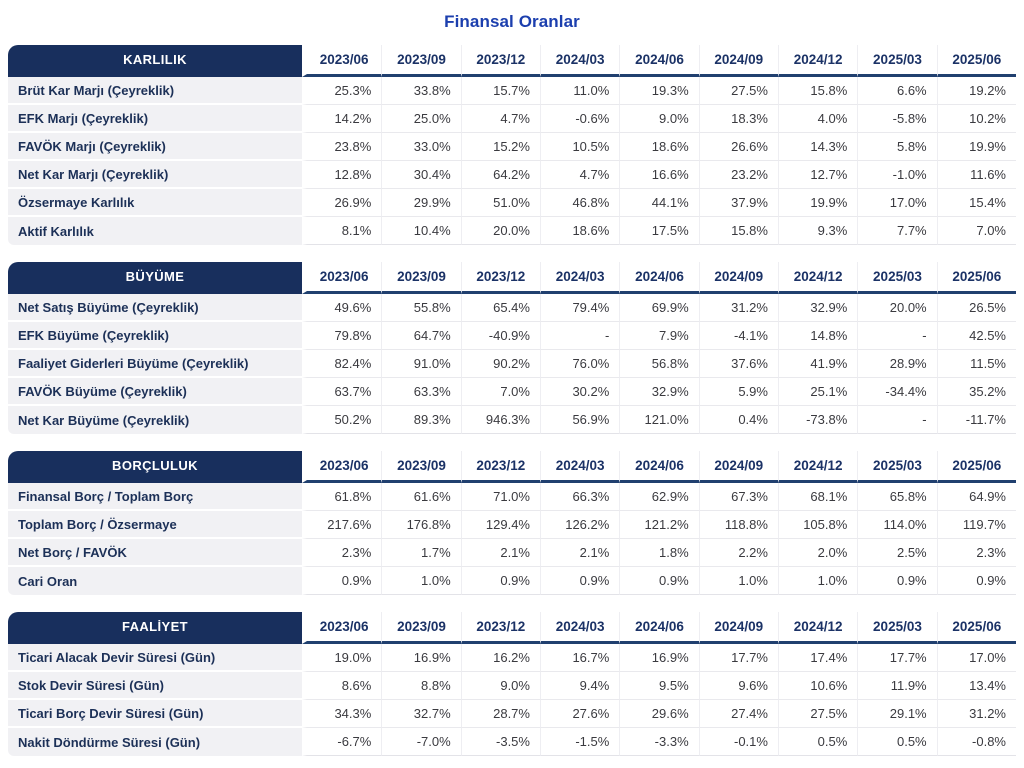 Image resolution: width=1024 pixels, height=768 pixels. Describe the element at coordinates (659, 119) in the screenshot. I see `cell-value: 9.0%` at that location.